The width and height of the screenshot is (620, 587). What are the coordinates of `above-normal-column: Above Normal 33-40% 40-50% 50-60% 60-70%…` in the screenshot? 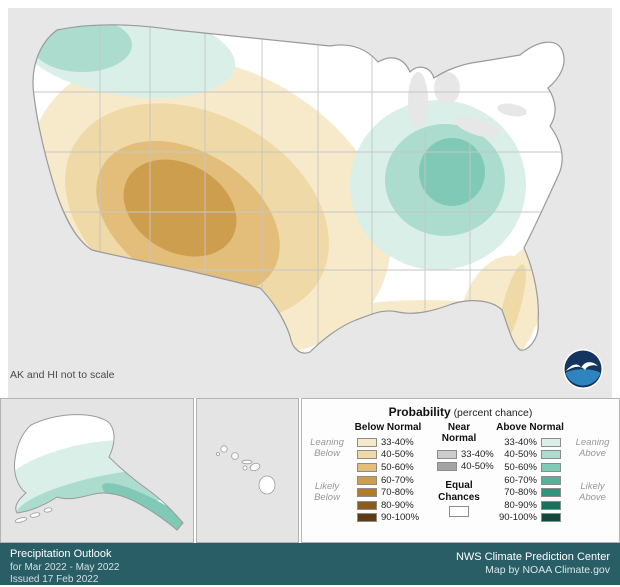 It's located at (530, 473).